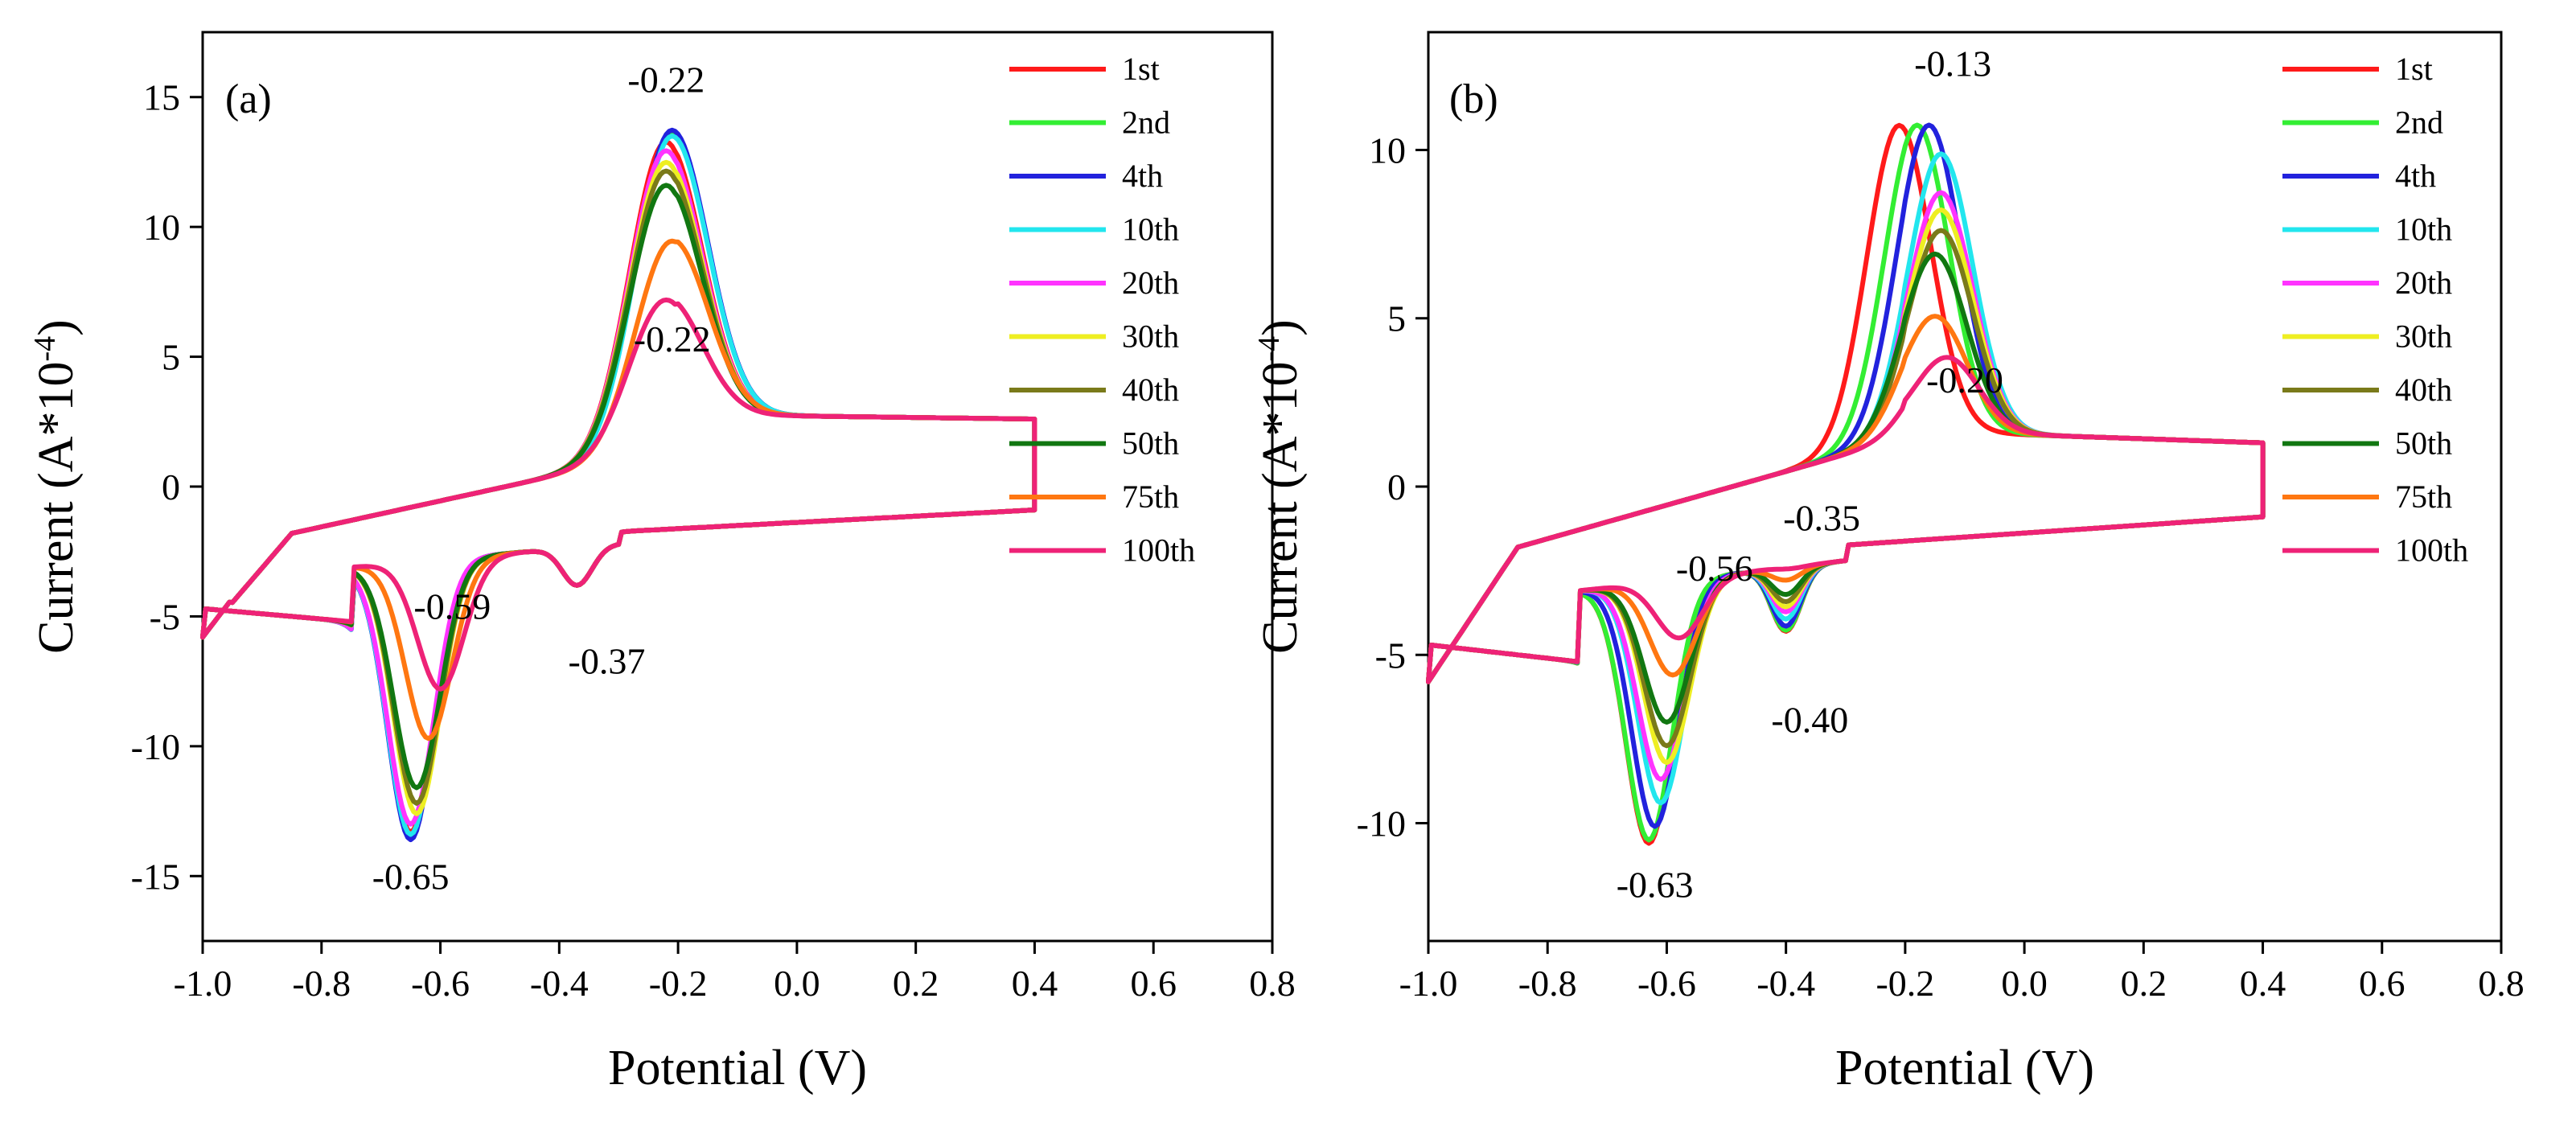 This screenshot has width=2576, height=1134. I want to click on peak-annotation: -0.56, so click(1714, 569).